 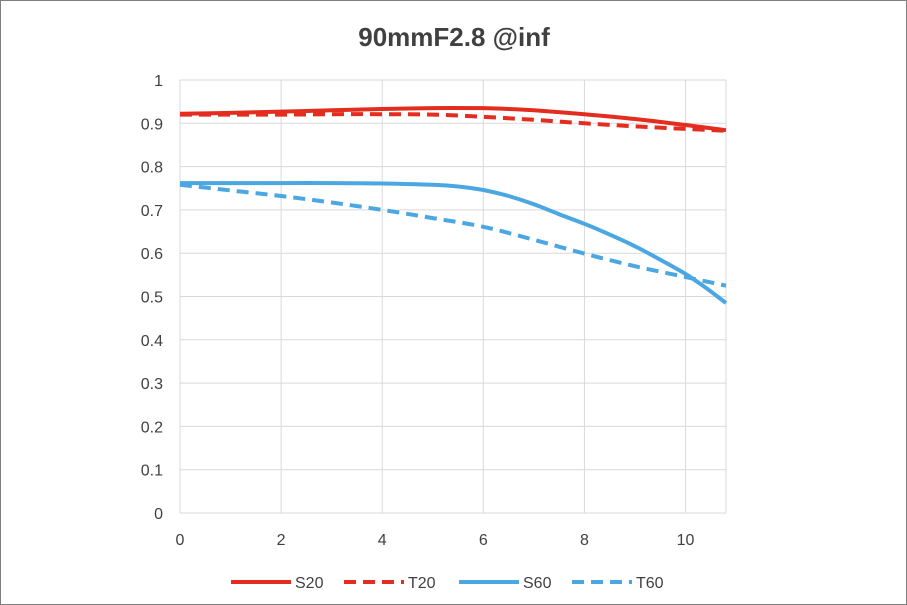 I want to click on chart-title: 90mmF2.8 @inf, so click(x=454, y=37).